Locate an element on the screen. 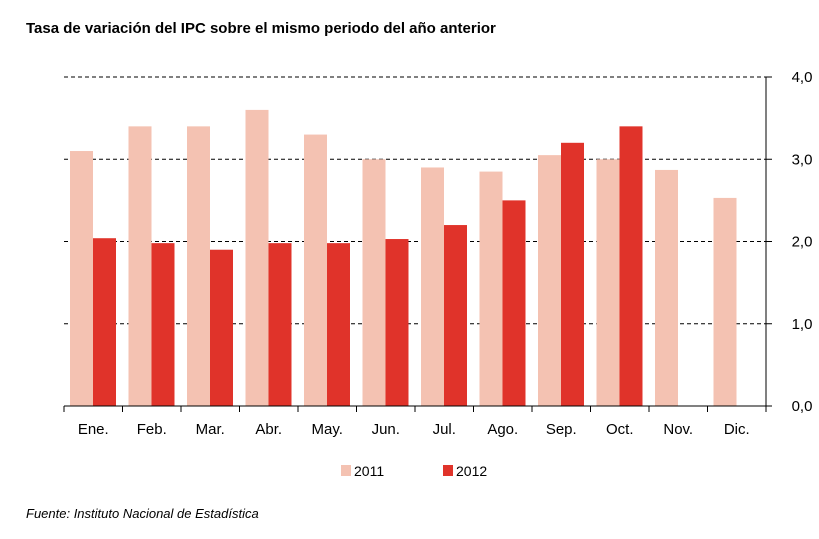  x-tick-label: May. is located at coordinates (327, 429).